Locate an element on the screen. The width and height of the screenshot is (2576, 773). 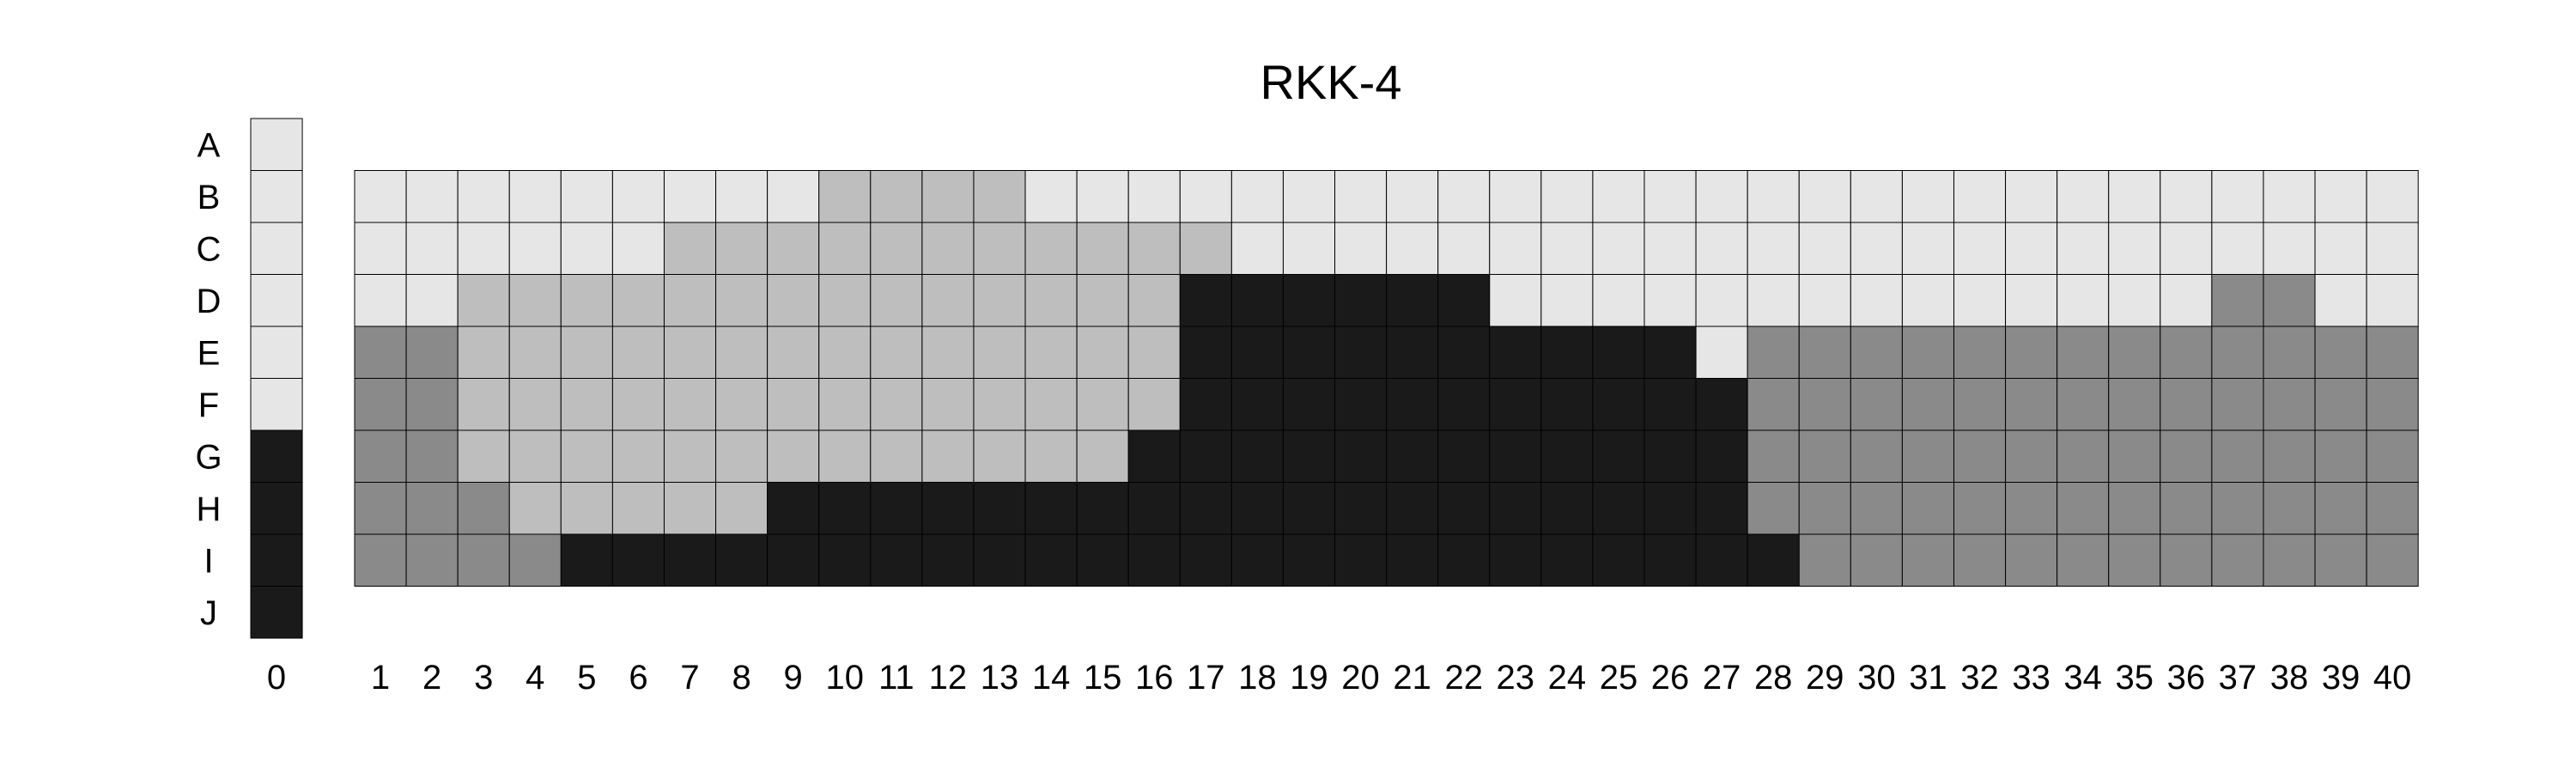
cell-16-e is located at coordinates (1154, 352).